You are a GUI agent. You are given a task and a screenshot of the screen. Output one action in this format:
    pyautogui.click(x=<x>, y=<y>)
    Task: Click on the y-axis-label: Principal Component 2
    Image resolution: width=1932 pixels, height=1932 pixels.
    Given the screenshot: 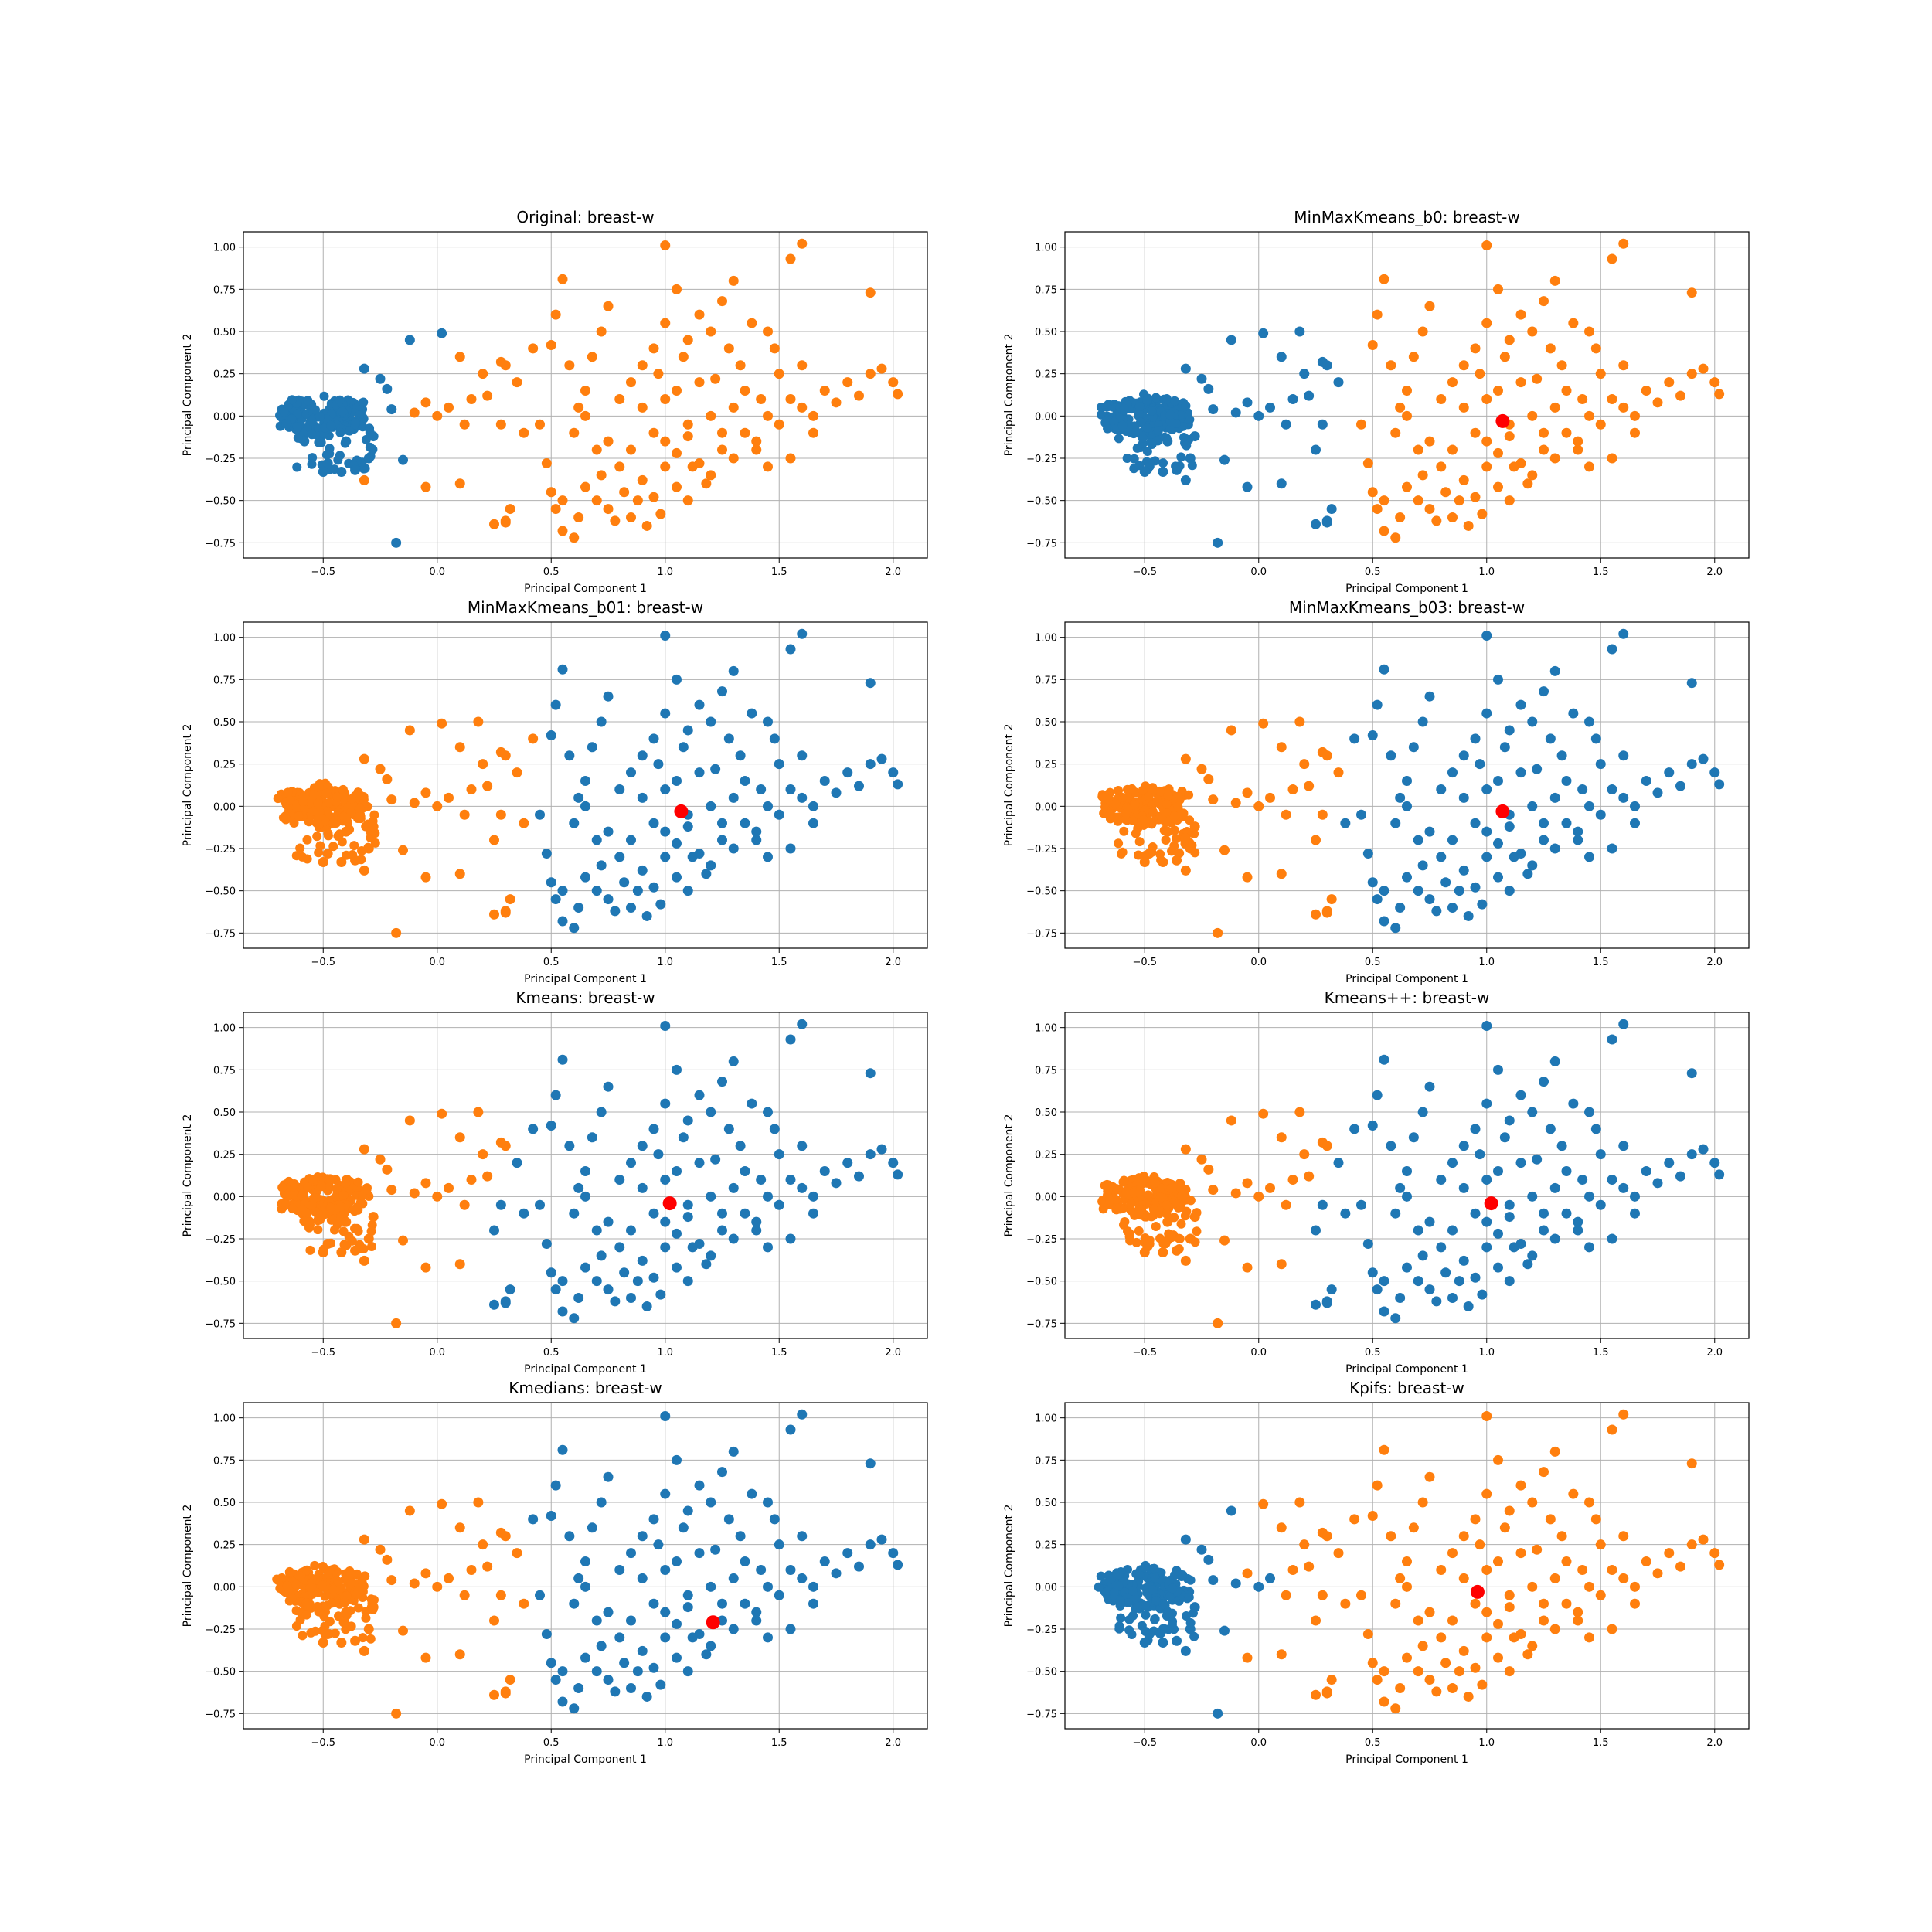 What is the action you would take?
    pyautogui.click(x=188, y=1176)
    